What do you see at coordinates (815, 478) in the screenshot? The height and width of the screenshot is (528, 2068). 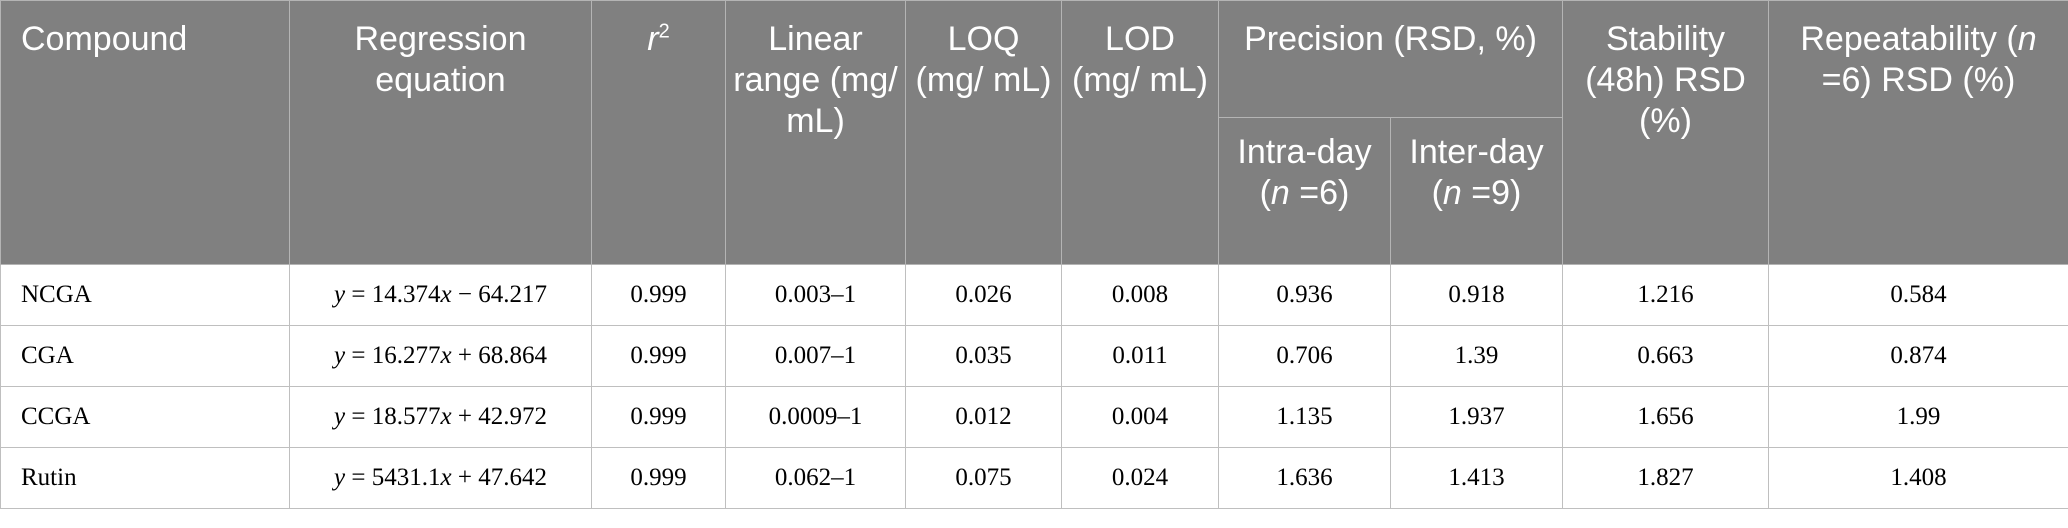 I see `cell-linear-range: 0.062–1` at bounding box center [815, 478].